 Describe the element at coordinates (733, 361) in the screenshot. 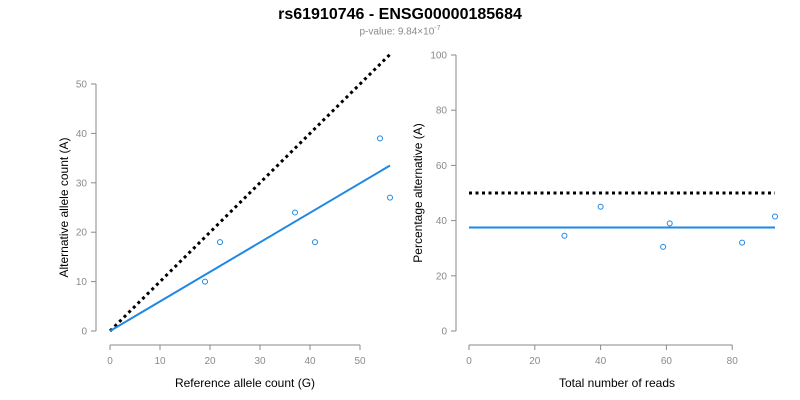

I see `x-tick-label: 80` at that location.